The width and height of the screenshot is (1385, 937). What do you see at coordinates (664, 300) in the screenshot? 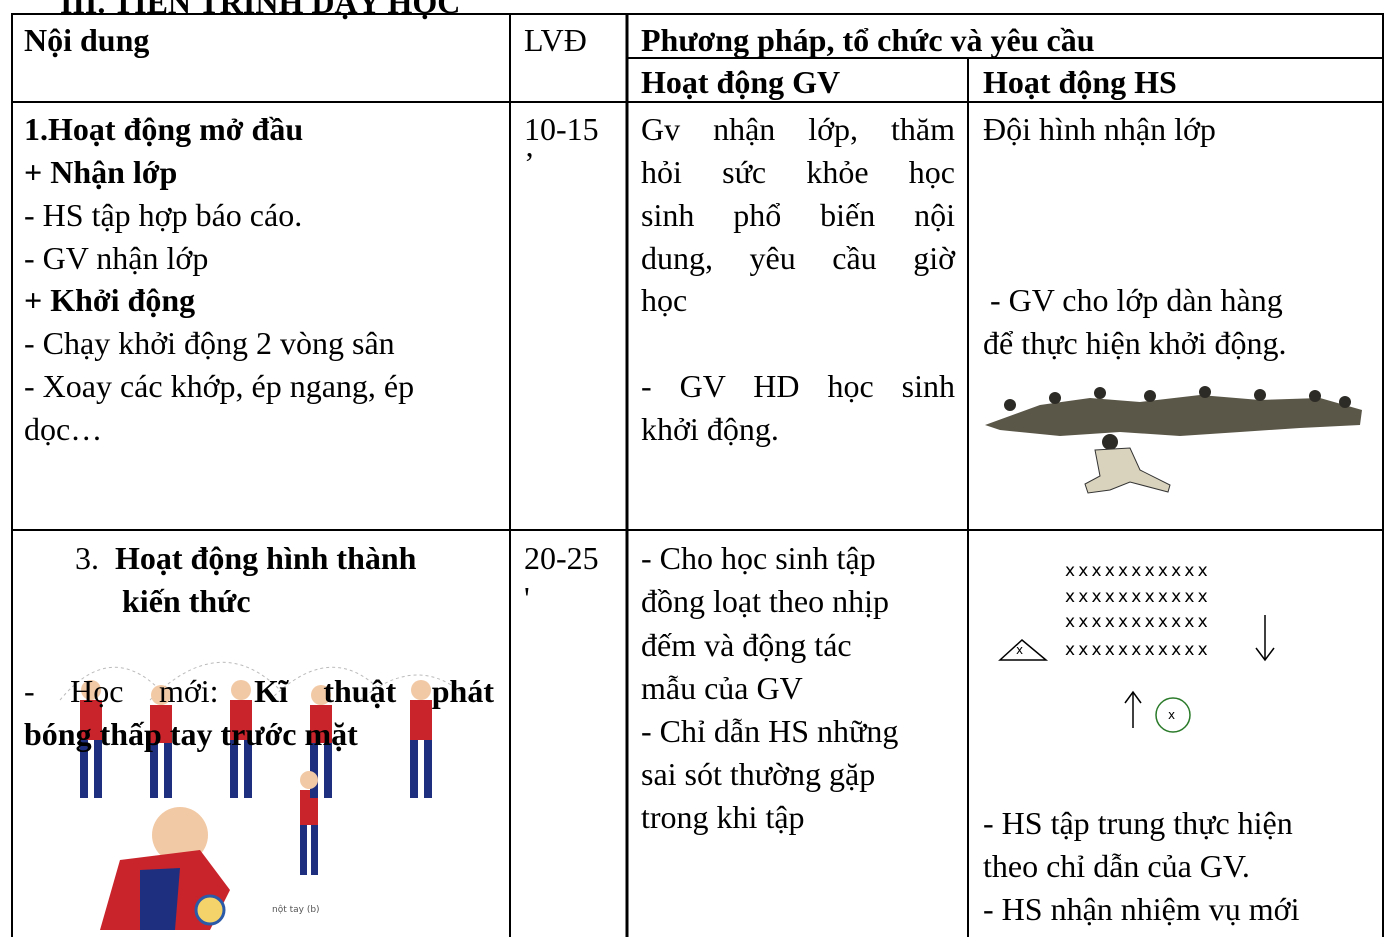
I see `teacher-line: học` at bounding box center [664, 300].